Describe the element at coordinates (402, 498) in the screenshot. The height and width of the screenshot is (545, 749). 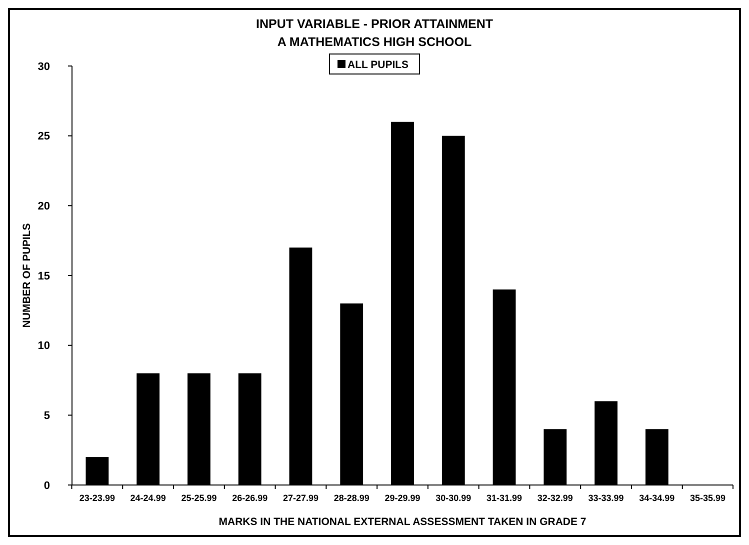
I see `x-tick-label: 29-29.99` at that location.